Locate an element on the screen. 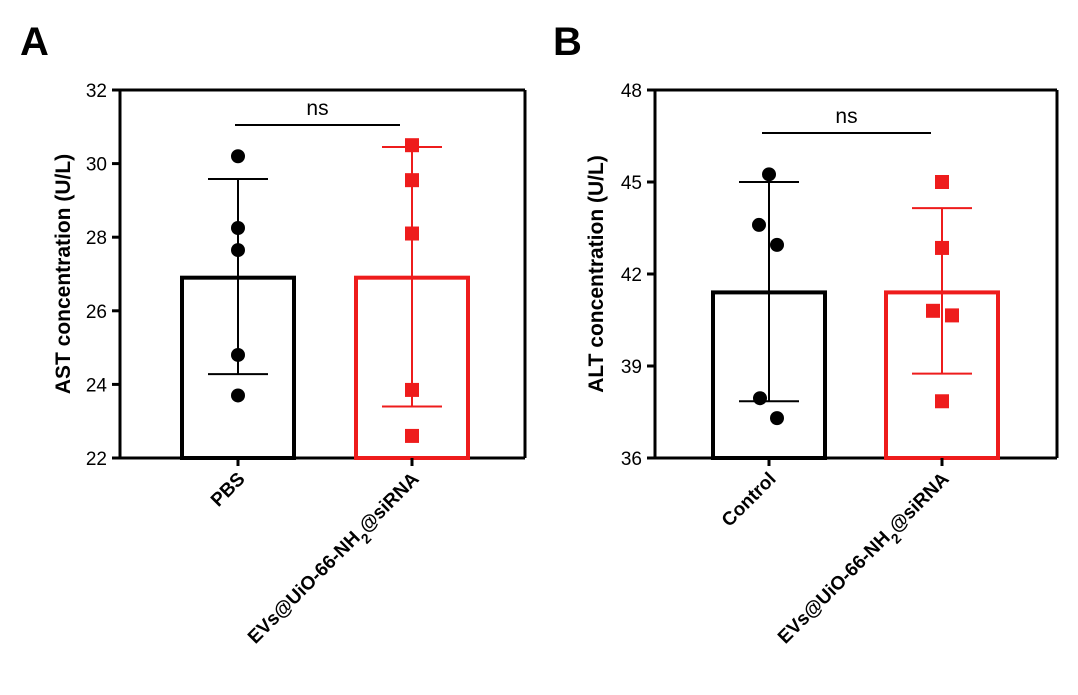  y-tick-label: 24 is located at coordinates (97, 385).